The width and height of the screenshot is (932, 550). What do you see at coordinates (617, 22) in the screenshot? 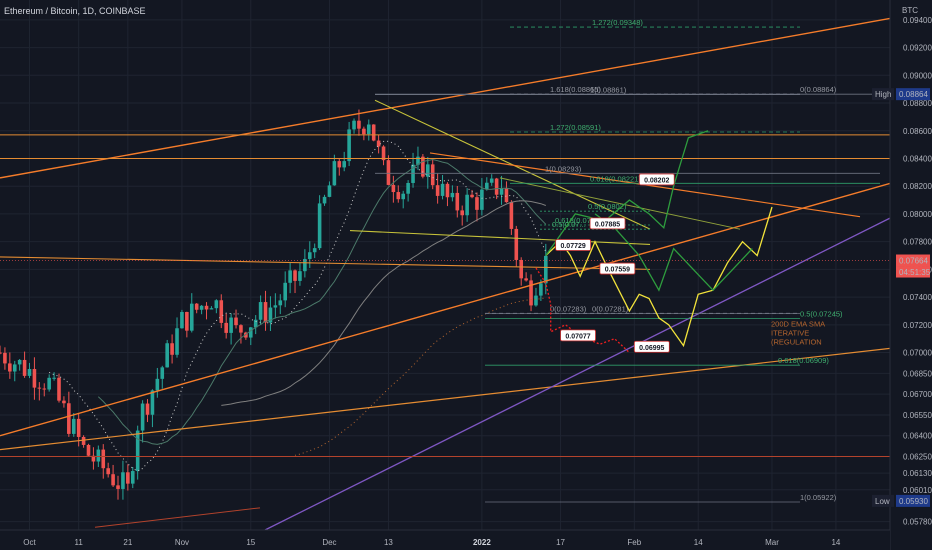
I see `fib-label: 1.272(0.09348)` at bounding box center [617, 22].